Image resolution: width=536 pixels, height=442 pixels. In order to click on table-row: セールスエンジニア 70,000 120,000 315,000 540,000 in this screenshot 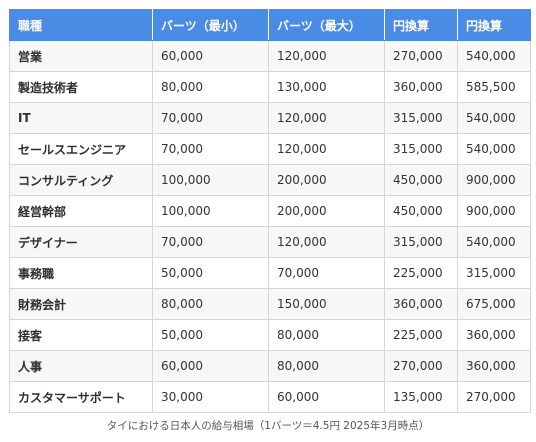, I will do `click(270, 149)`.